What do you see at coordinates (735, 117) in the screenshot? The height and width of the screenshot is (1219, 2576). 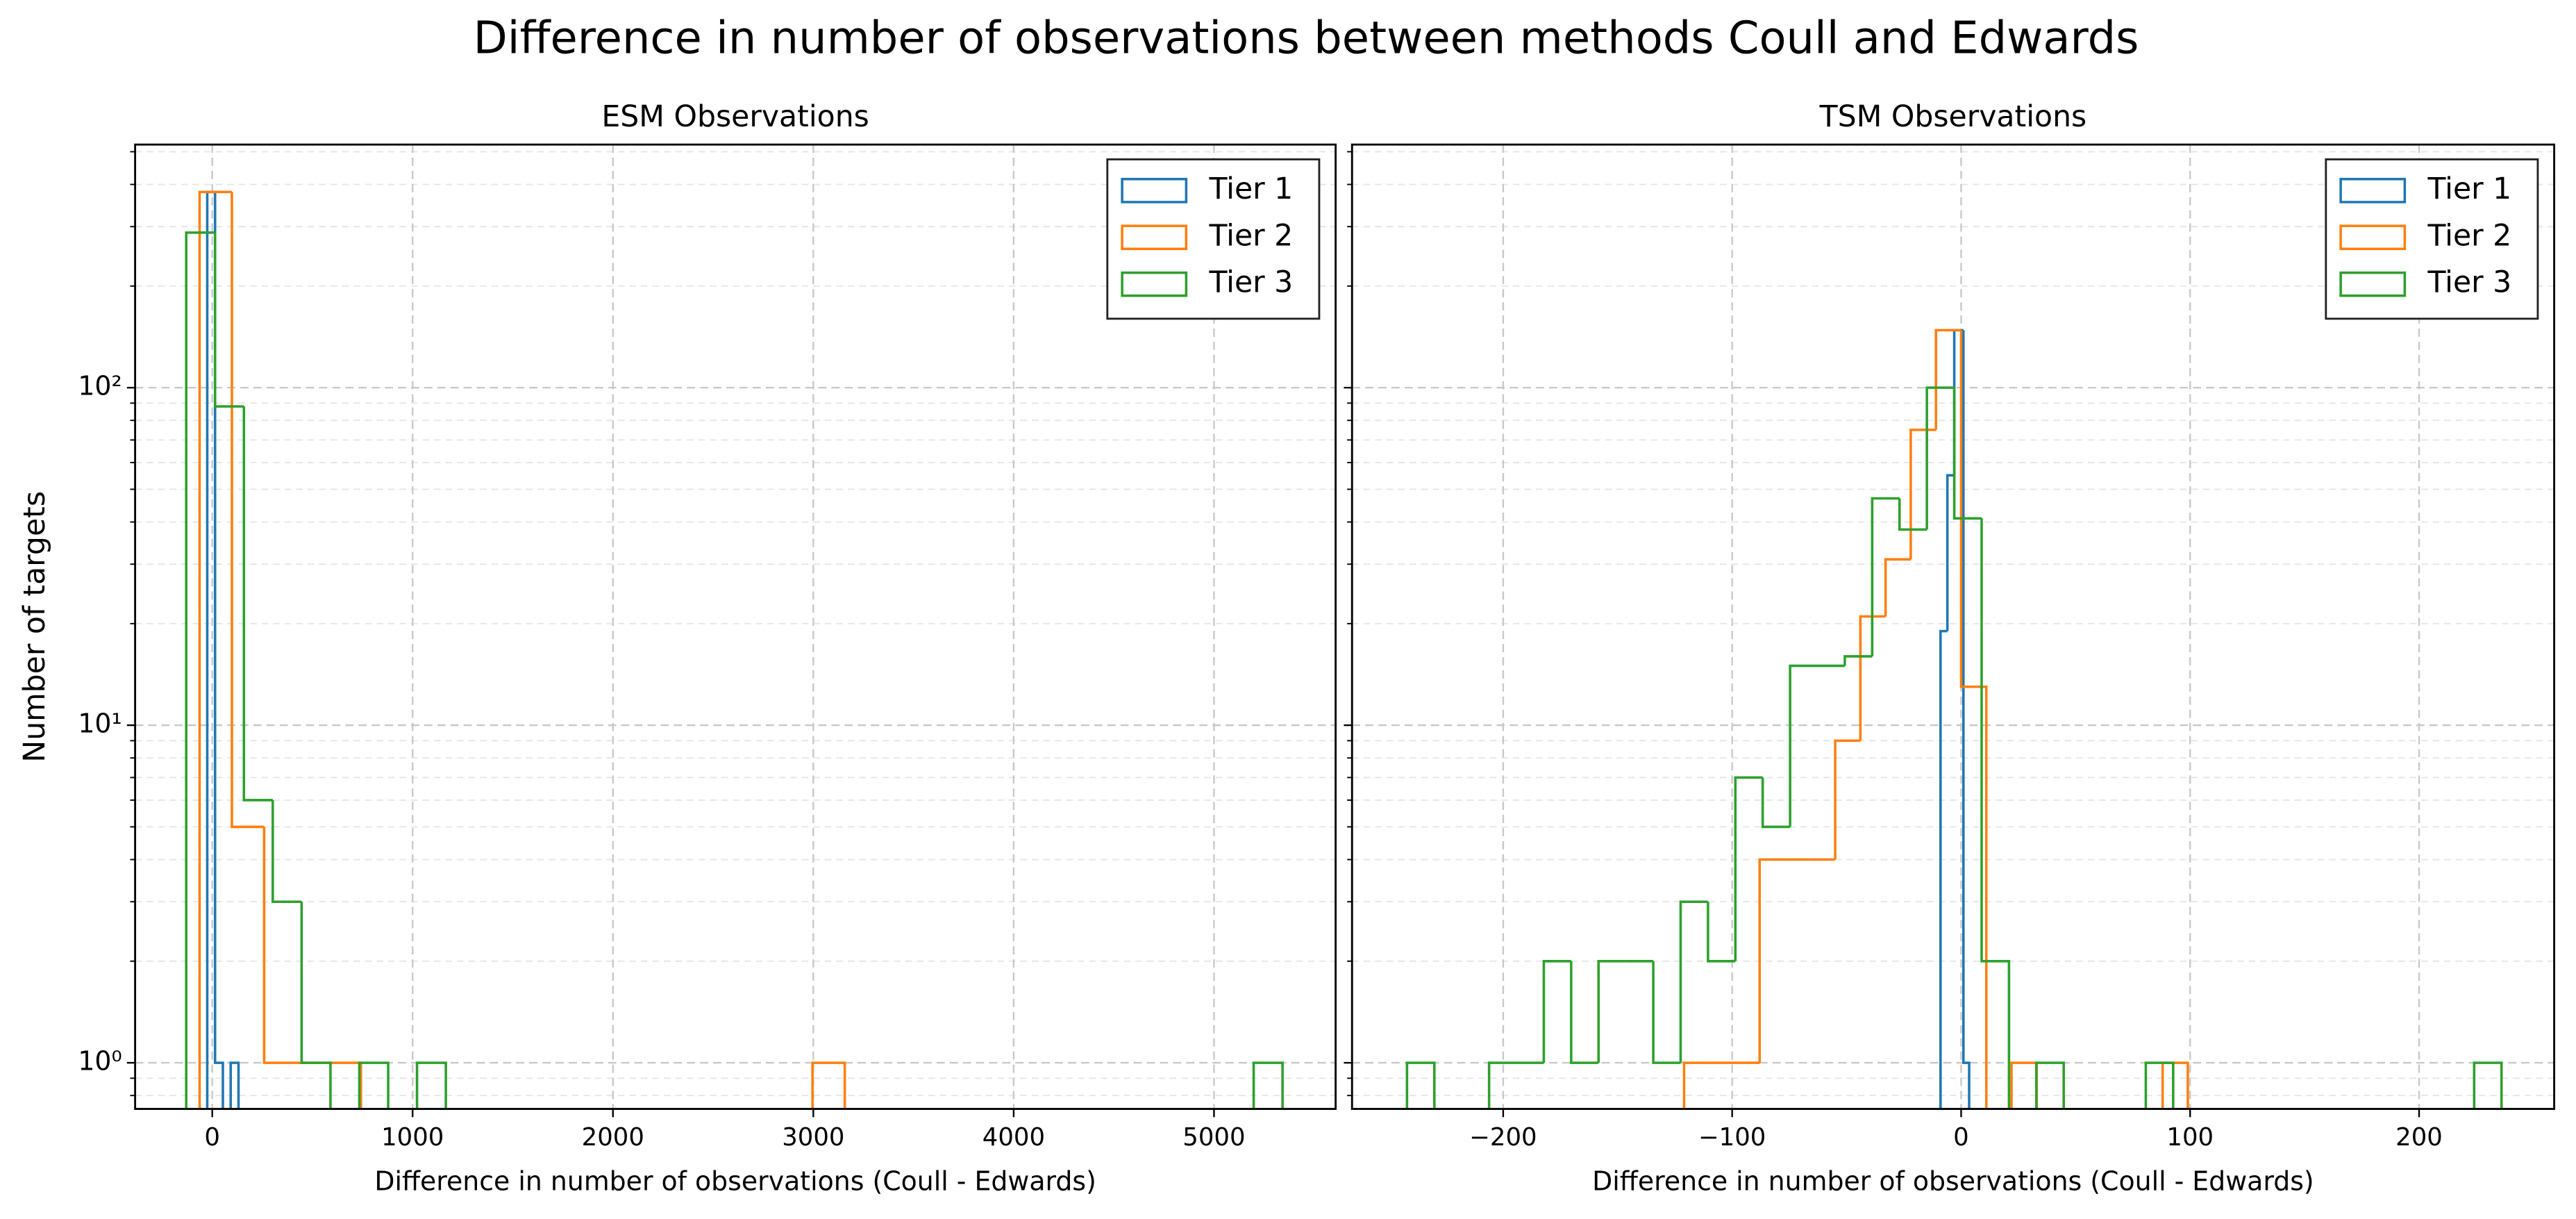 I see `panel-title: ESM Observations` at bounding box center [735, 117].